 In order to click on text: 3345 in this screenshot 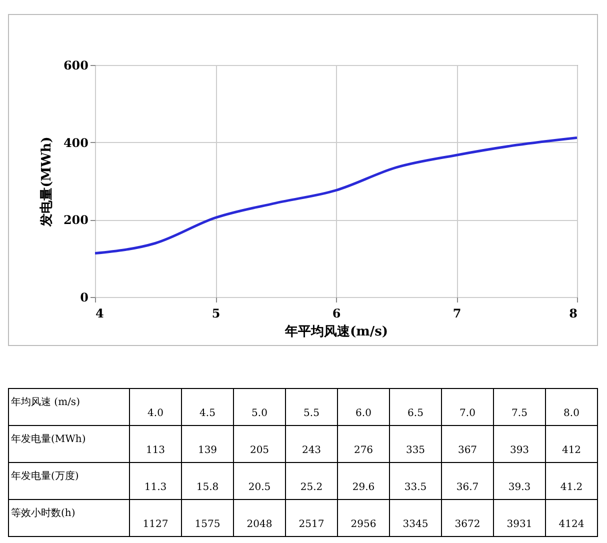, I will do `click(416, 518)`.